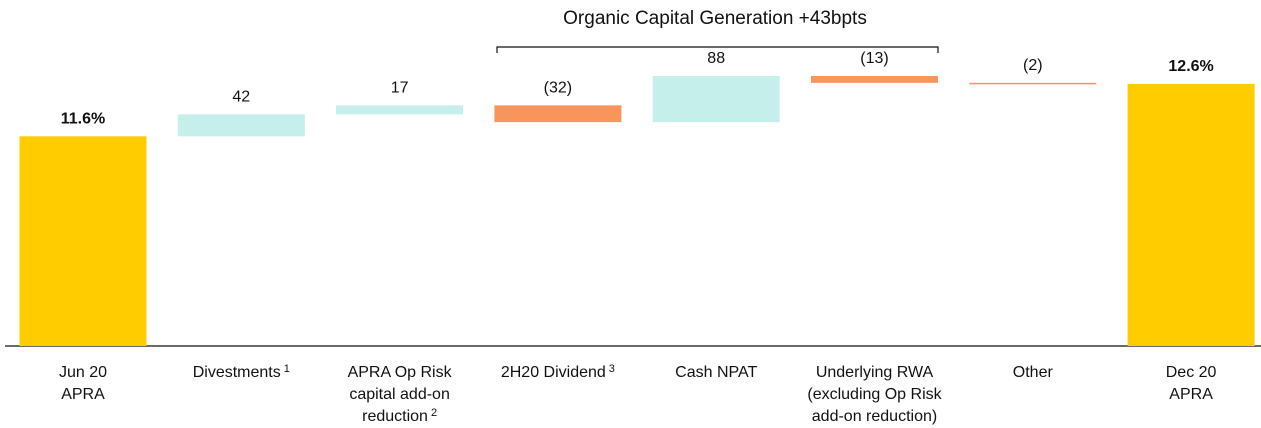 This screenshot has height=428, width=1261. What do you see at coordinates (553, 372) in the screenshot?
I see `category-text: 2H20 Dividend` at bounding box center [553, 372].